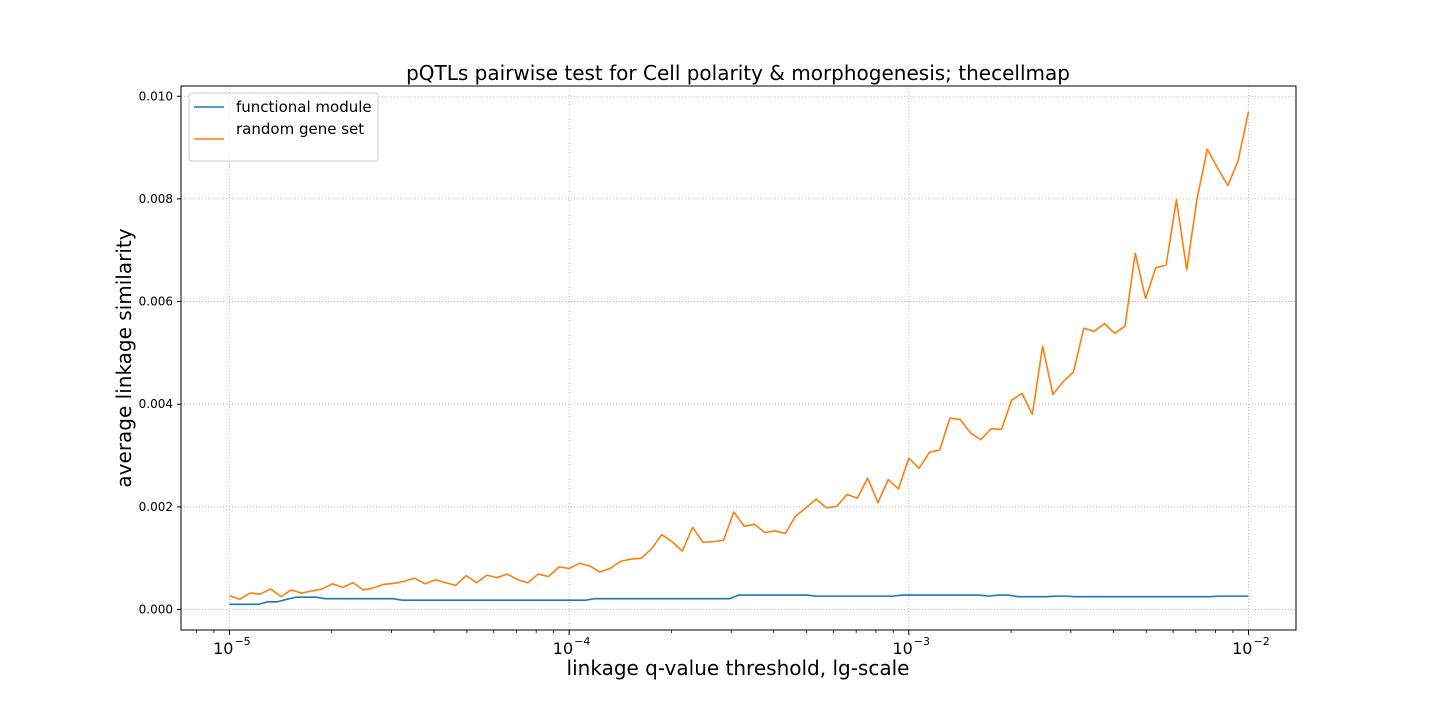  What do you see at coordinates (160, 352) in the screenshot?
I see `y-axis: 0.000 0.002 0.004 0.006 0.008 0.010` at bounding box center [160, 352].